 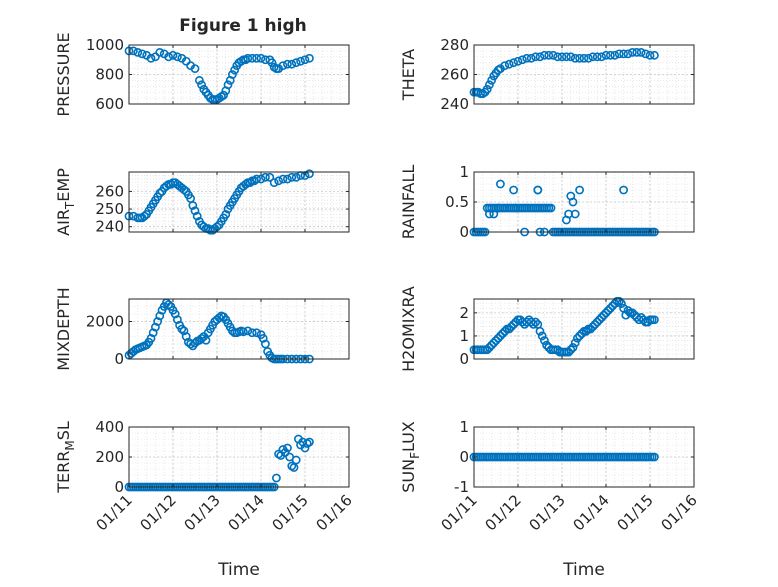 I want to click on x-tick-label: 01/16, so click(x=679, y=512).